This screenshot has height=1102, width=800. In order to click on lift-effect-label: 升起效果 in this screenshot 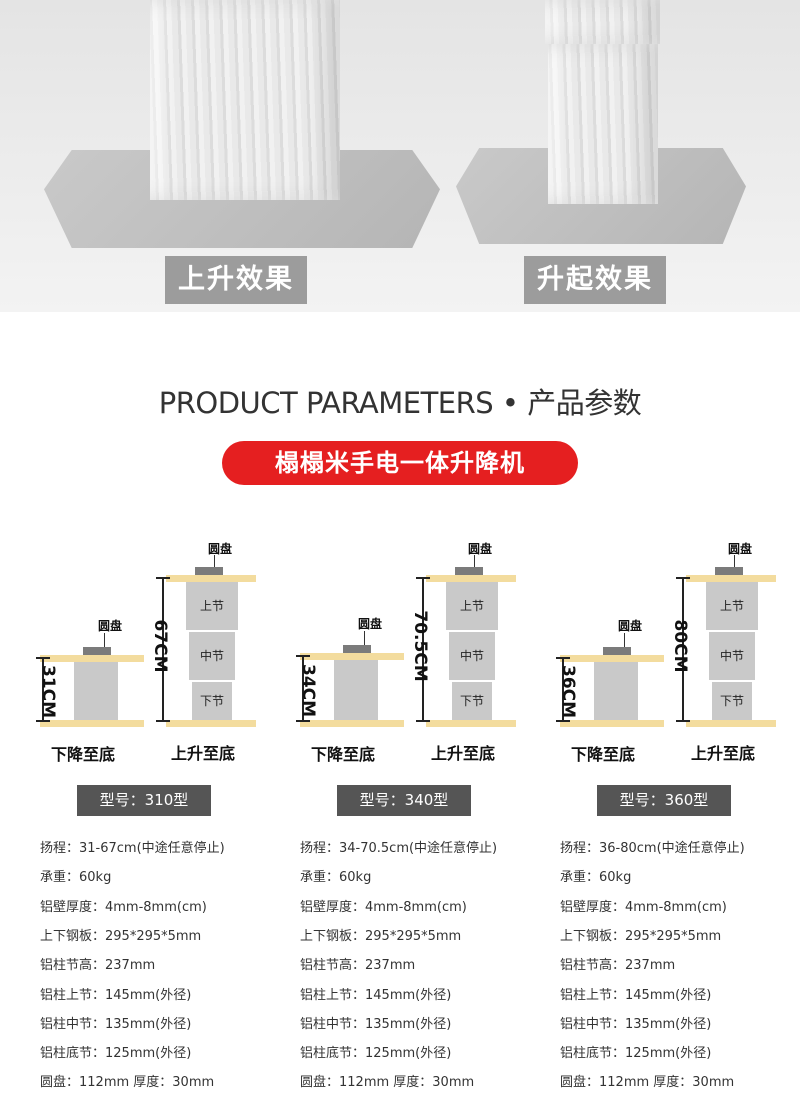, I will do `click(595, 280)`.